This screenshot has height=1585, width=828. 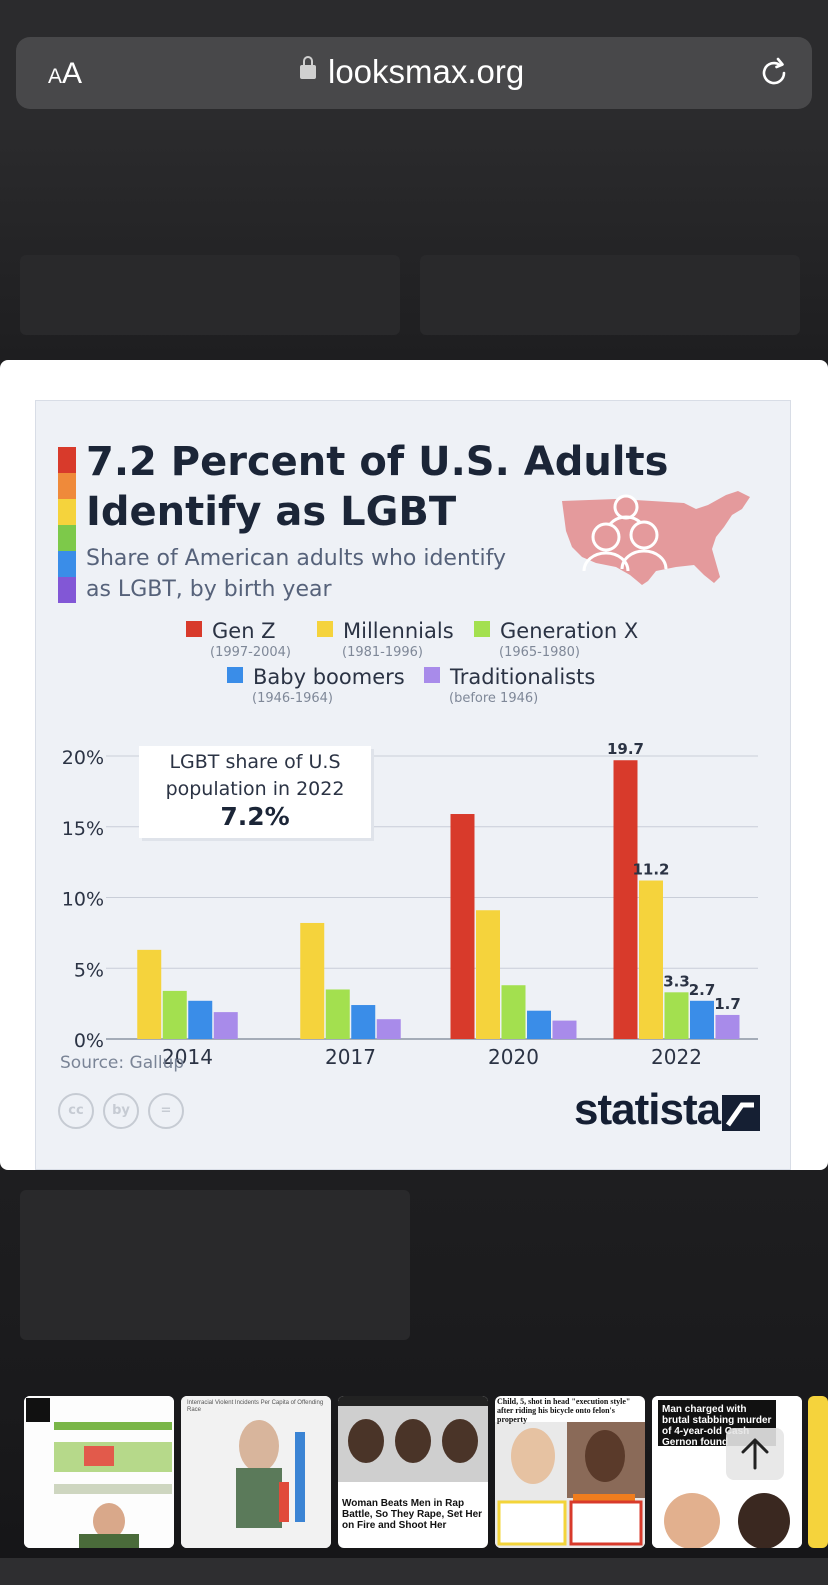 I want to click on y-tick-label: 5%, so click(x=89, y=970).